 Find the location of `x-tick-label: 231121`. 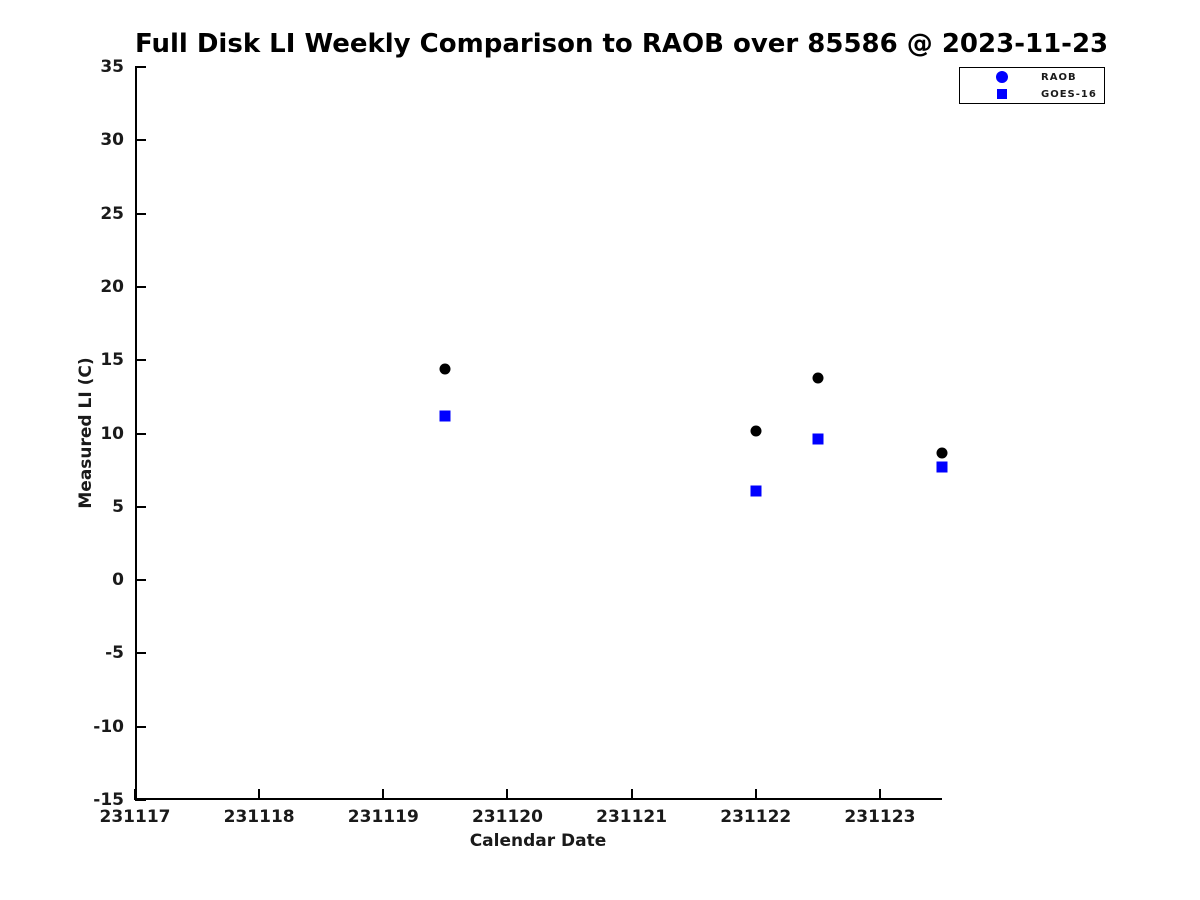

x-tick-label: 231121 is located at coordinates (632, 817).